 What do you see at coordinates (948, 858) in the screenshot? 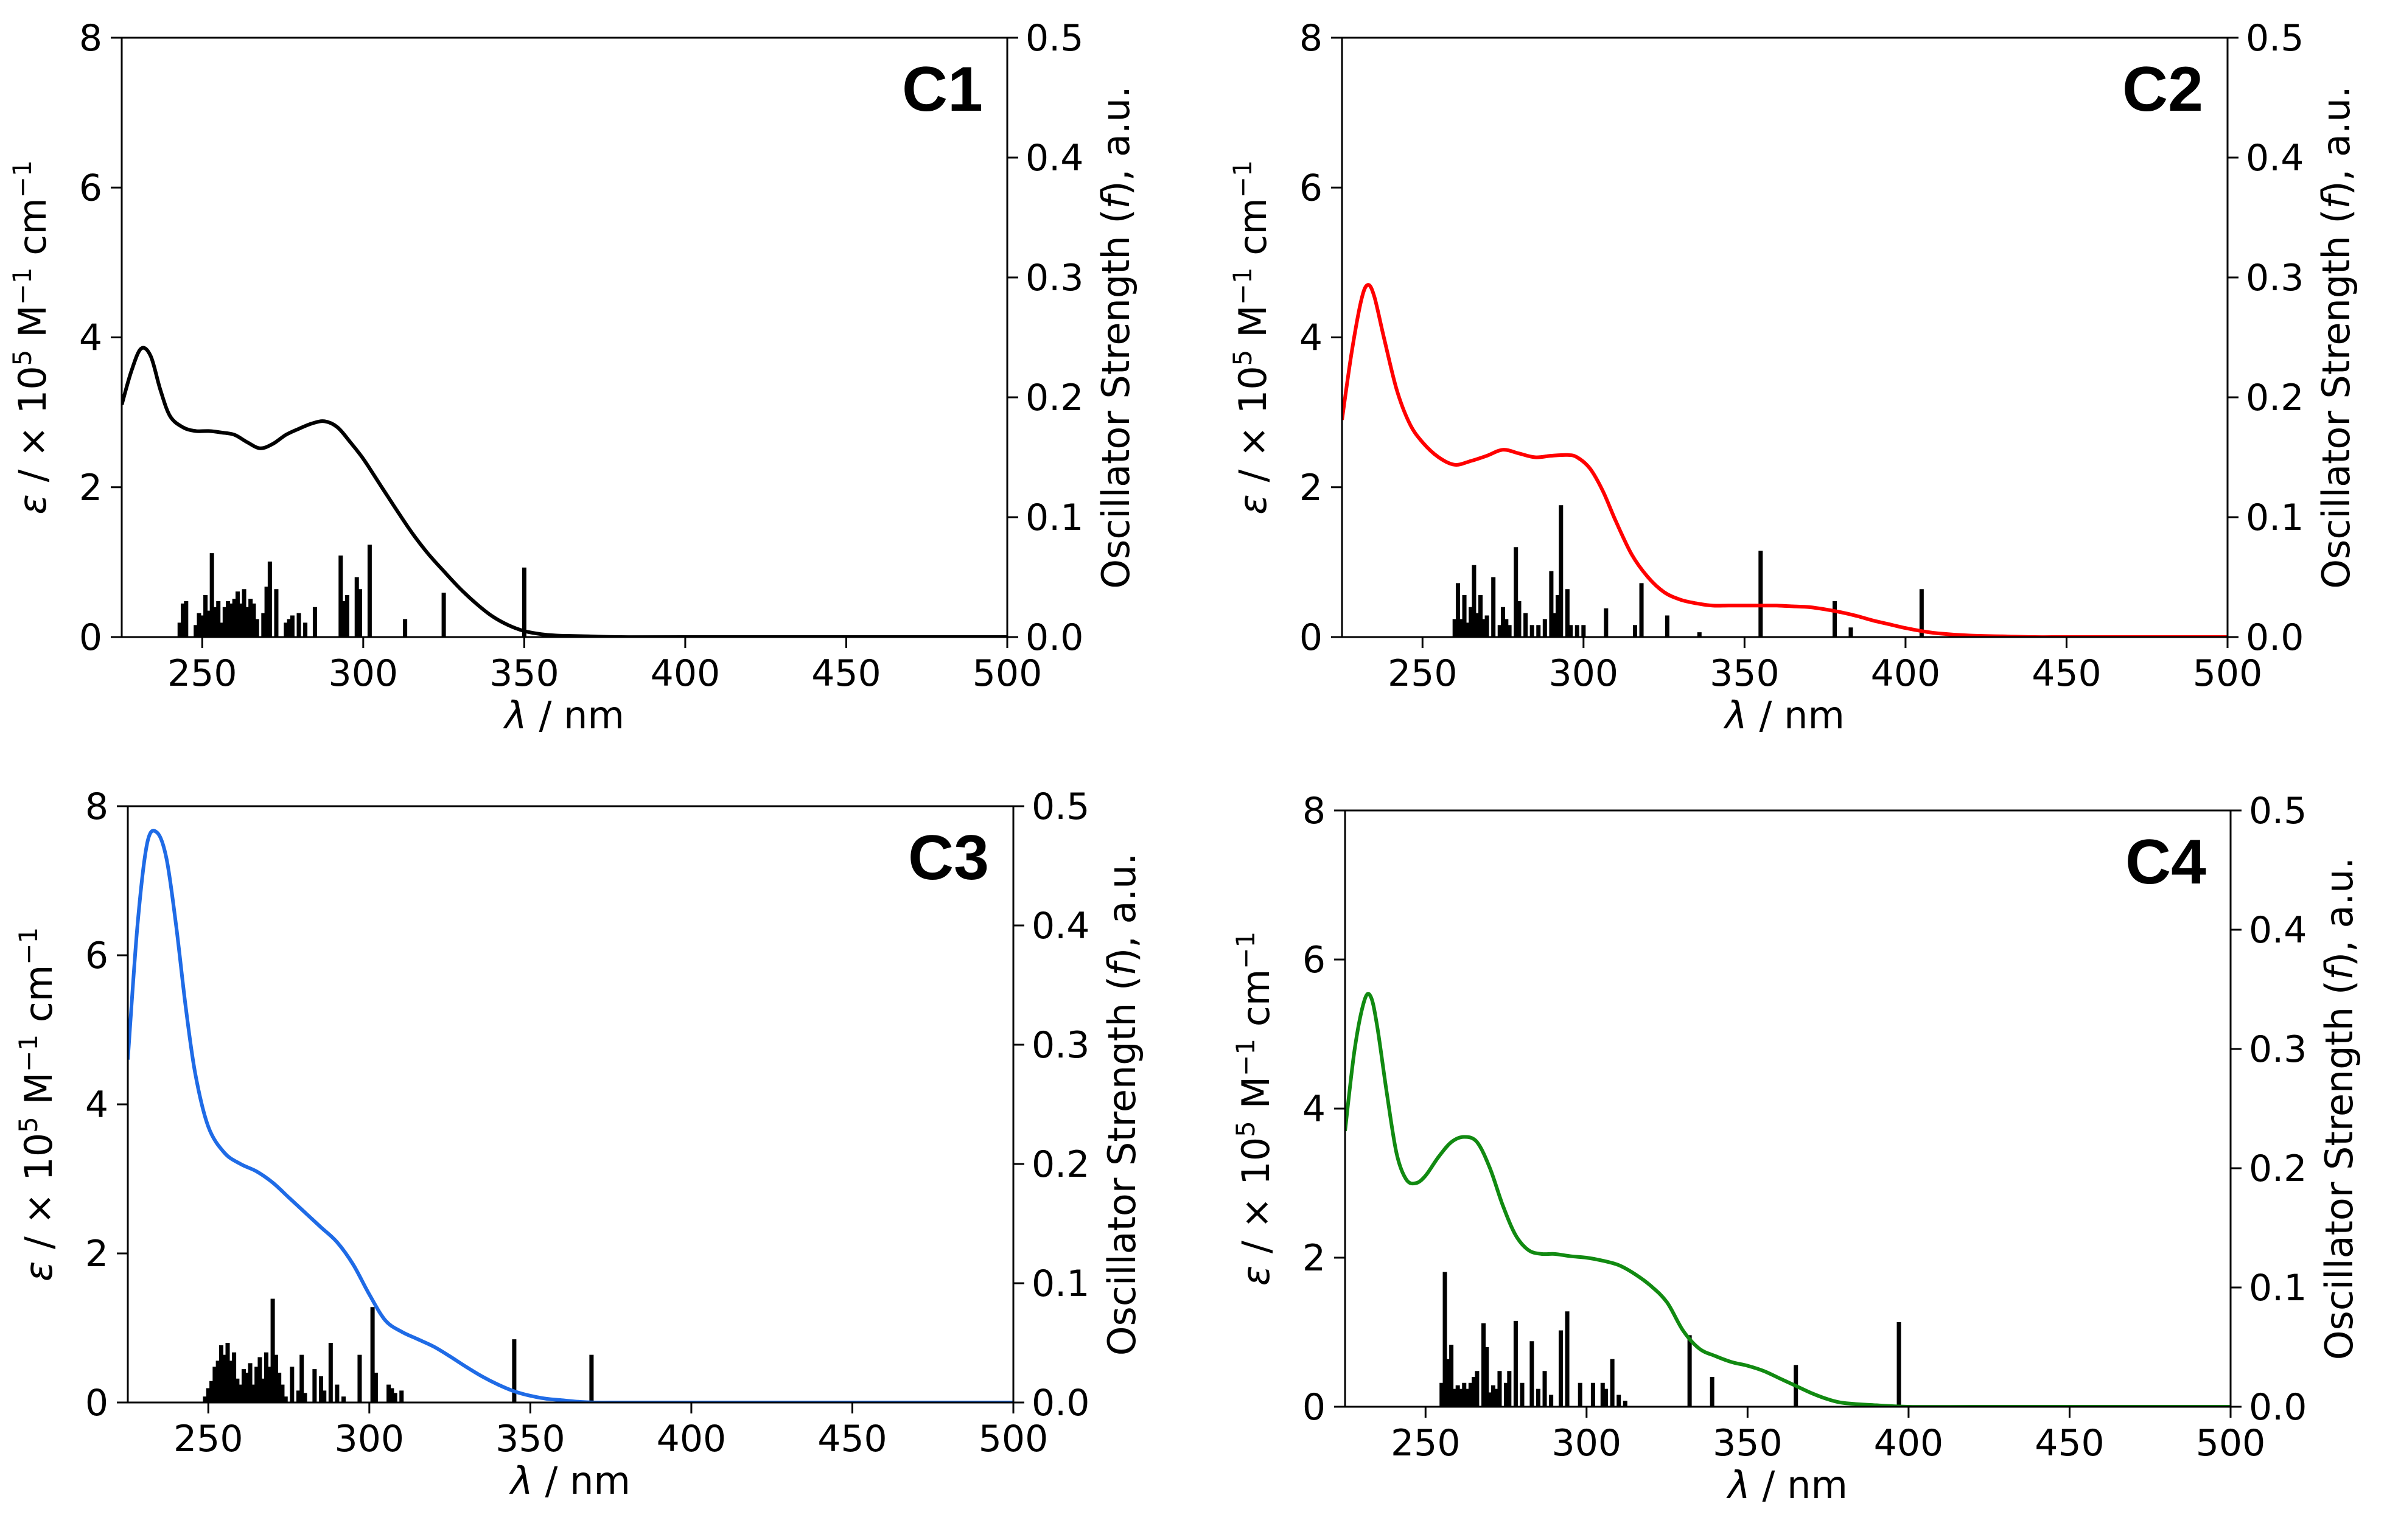
I see `panel-label: C3` at bounding box center [948, 858].